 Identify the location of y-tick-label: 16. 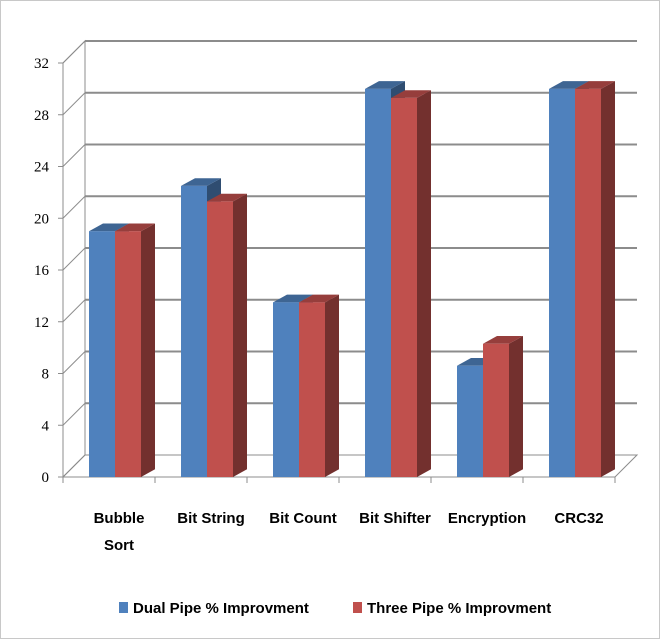
(42, 271).